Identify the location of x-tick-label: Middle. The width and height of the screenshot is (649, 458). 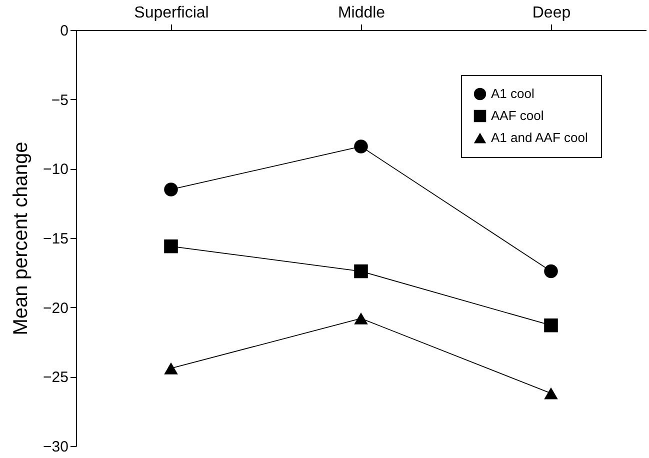
(362, 13).